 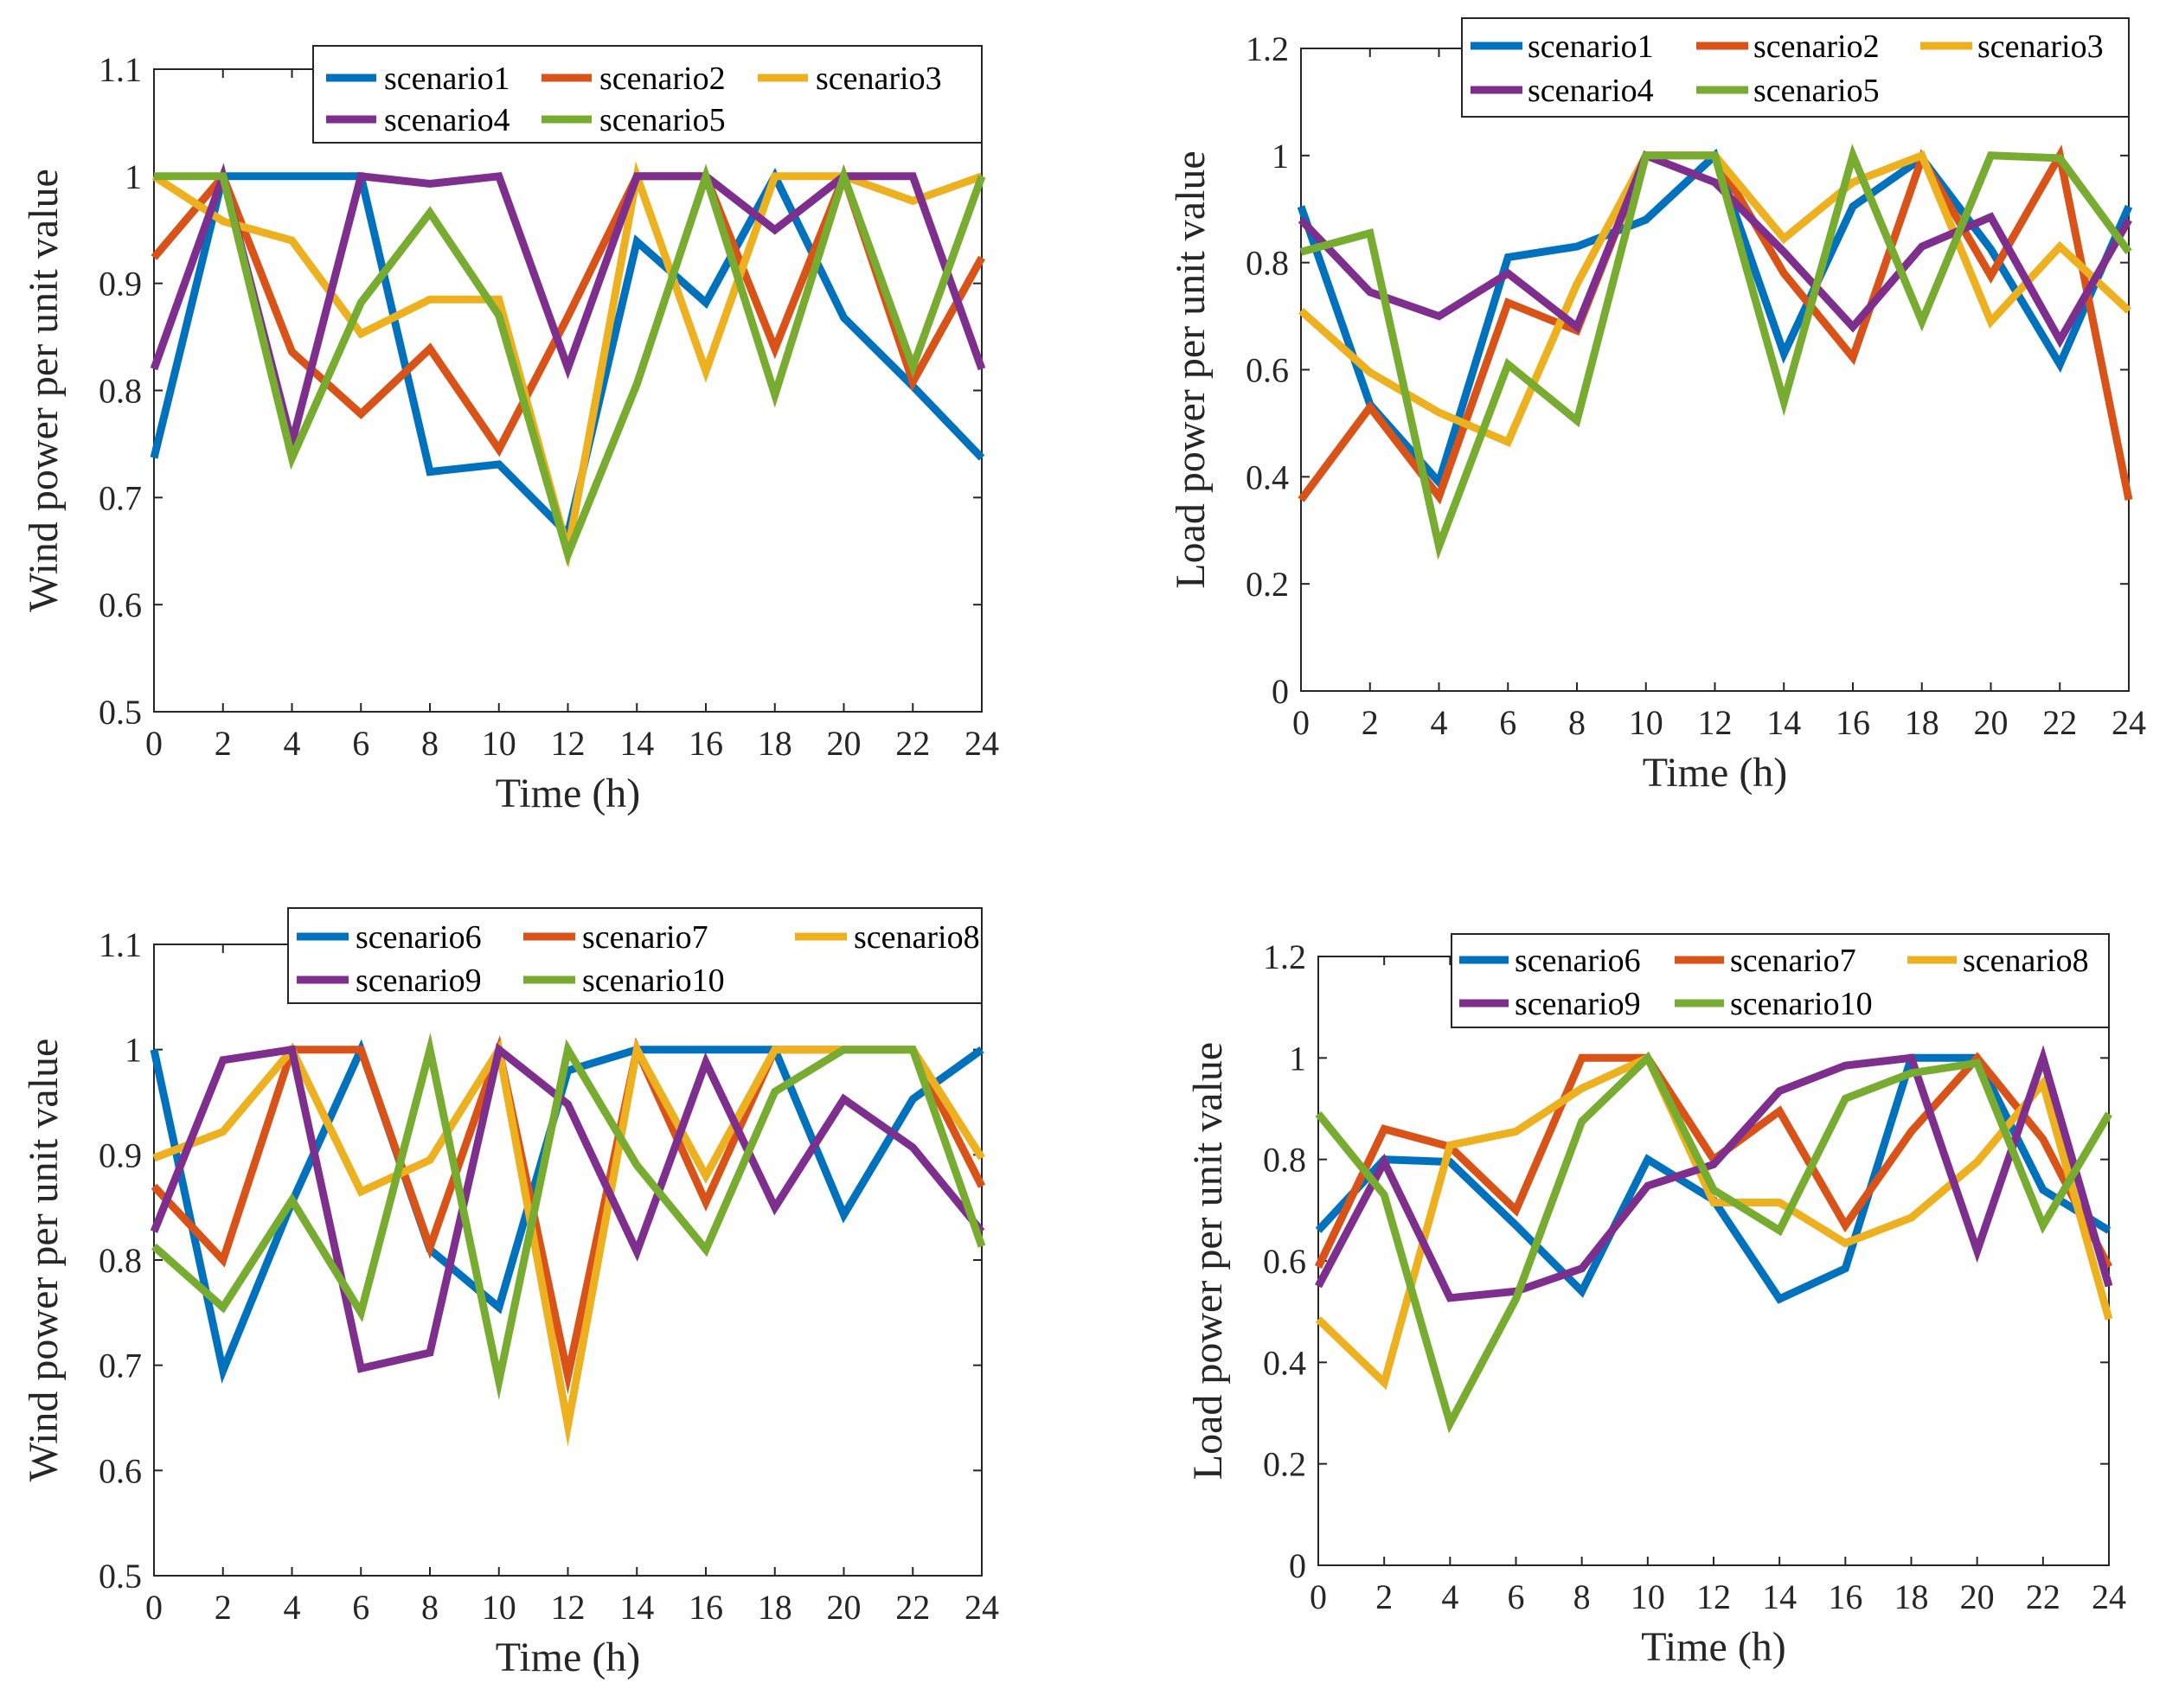 What do you see at coordinates (121, 1154) in the screenshot?
I see `y-tick-label: 0.9` at bounding box center [121, 1154].